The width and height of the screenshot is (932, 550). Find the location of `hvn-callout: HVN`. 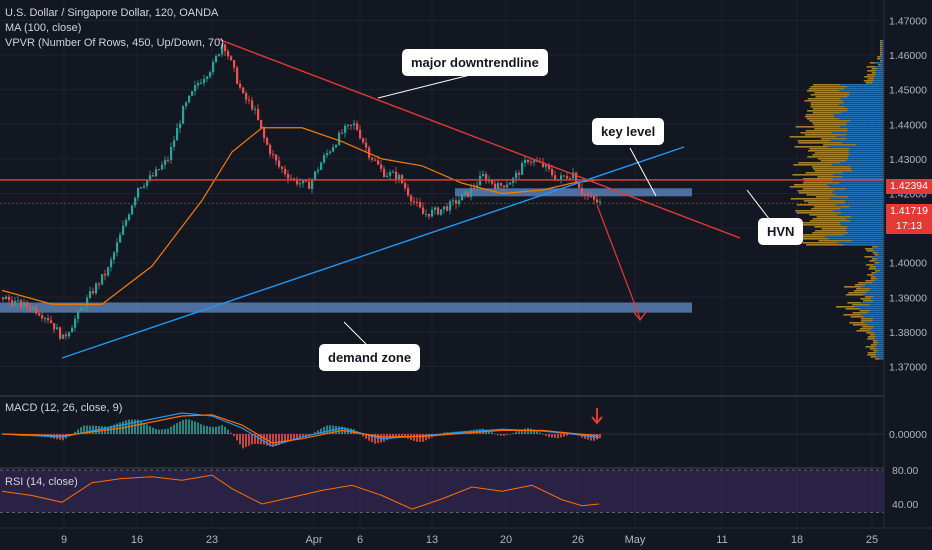

hvn-callout: HVN is located at coordinates (781, 231).